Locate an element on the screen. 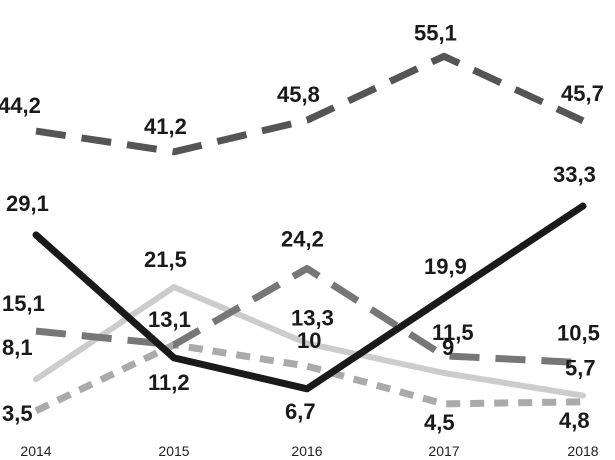  data-label-s3-2018: 10,5 is located at coordinates (578, 333).